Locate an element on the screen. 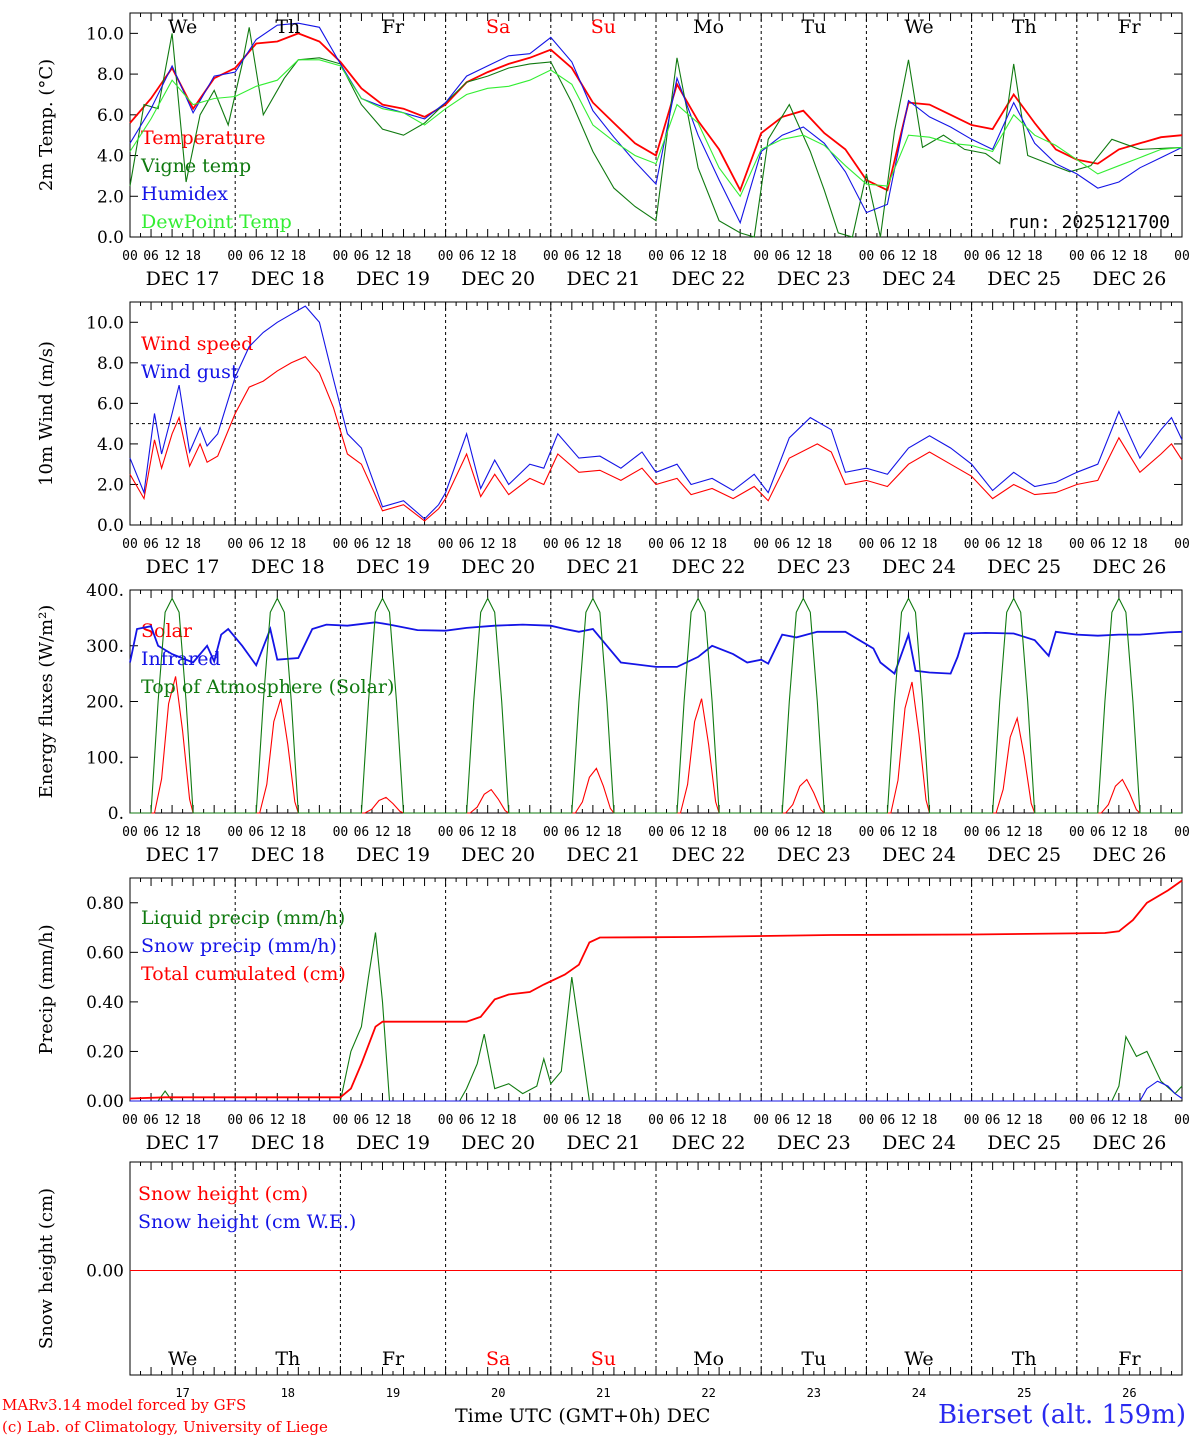 This screenshot has width=1194, height=1440. legend-entry: Snow precip (mm/h) is located at coordinates (239, 946).